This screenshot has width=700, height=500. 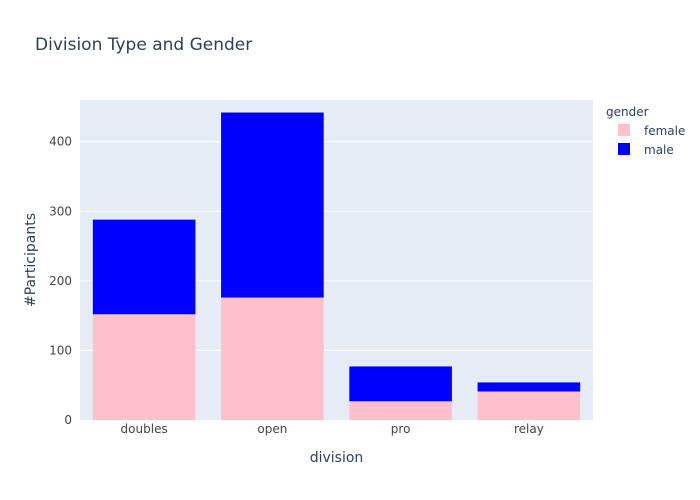 What do you see at coordinates (144, 429) in the screenshot?
I see `x-tick-label: doubles` at bounding box center [144, 429].